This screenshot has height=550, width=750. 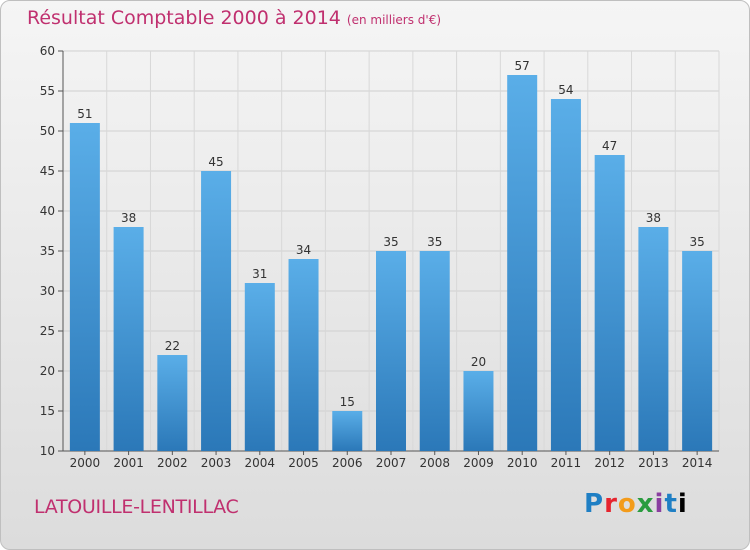 What do you see at coordinates (565, 90) in the screenshot?
I see `value-label-2011: 54` at bounding box center [565, 90].